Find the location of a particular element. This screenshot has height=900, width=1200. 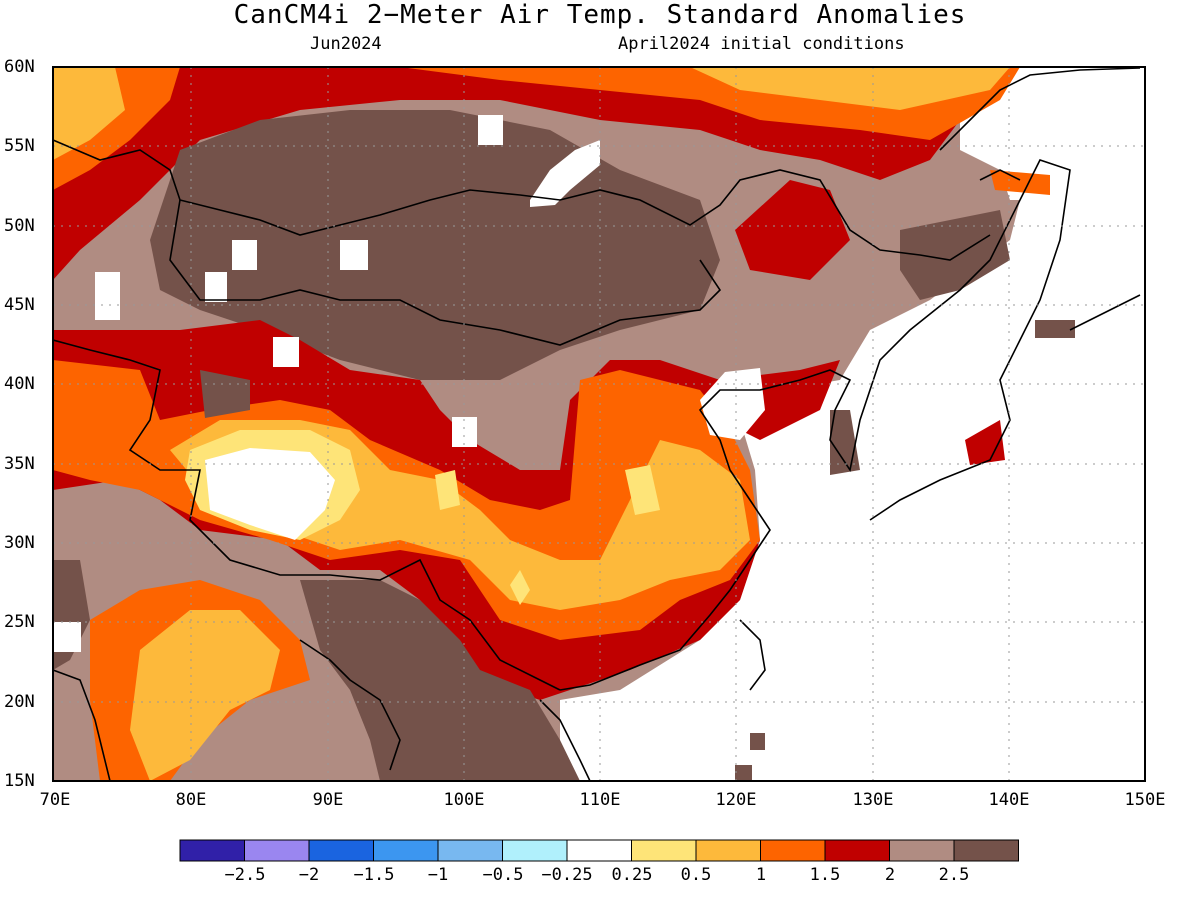

subtitle-month: Jun2024 is located at coordinates (346, 44).